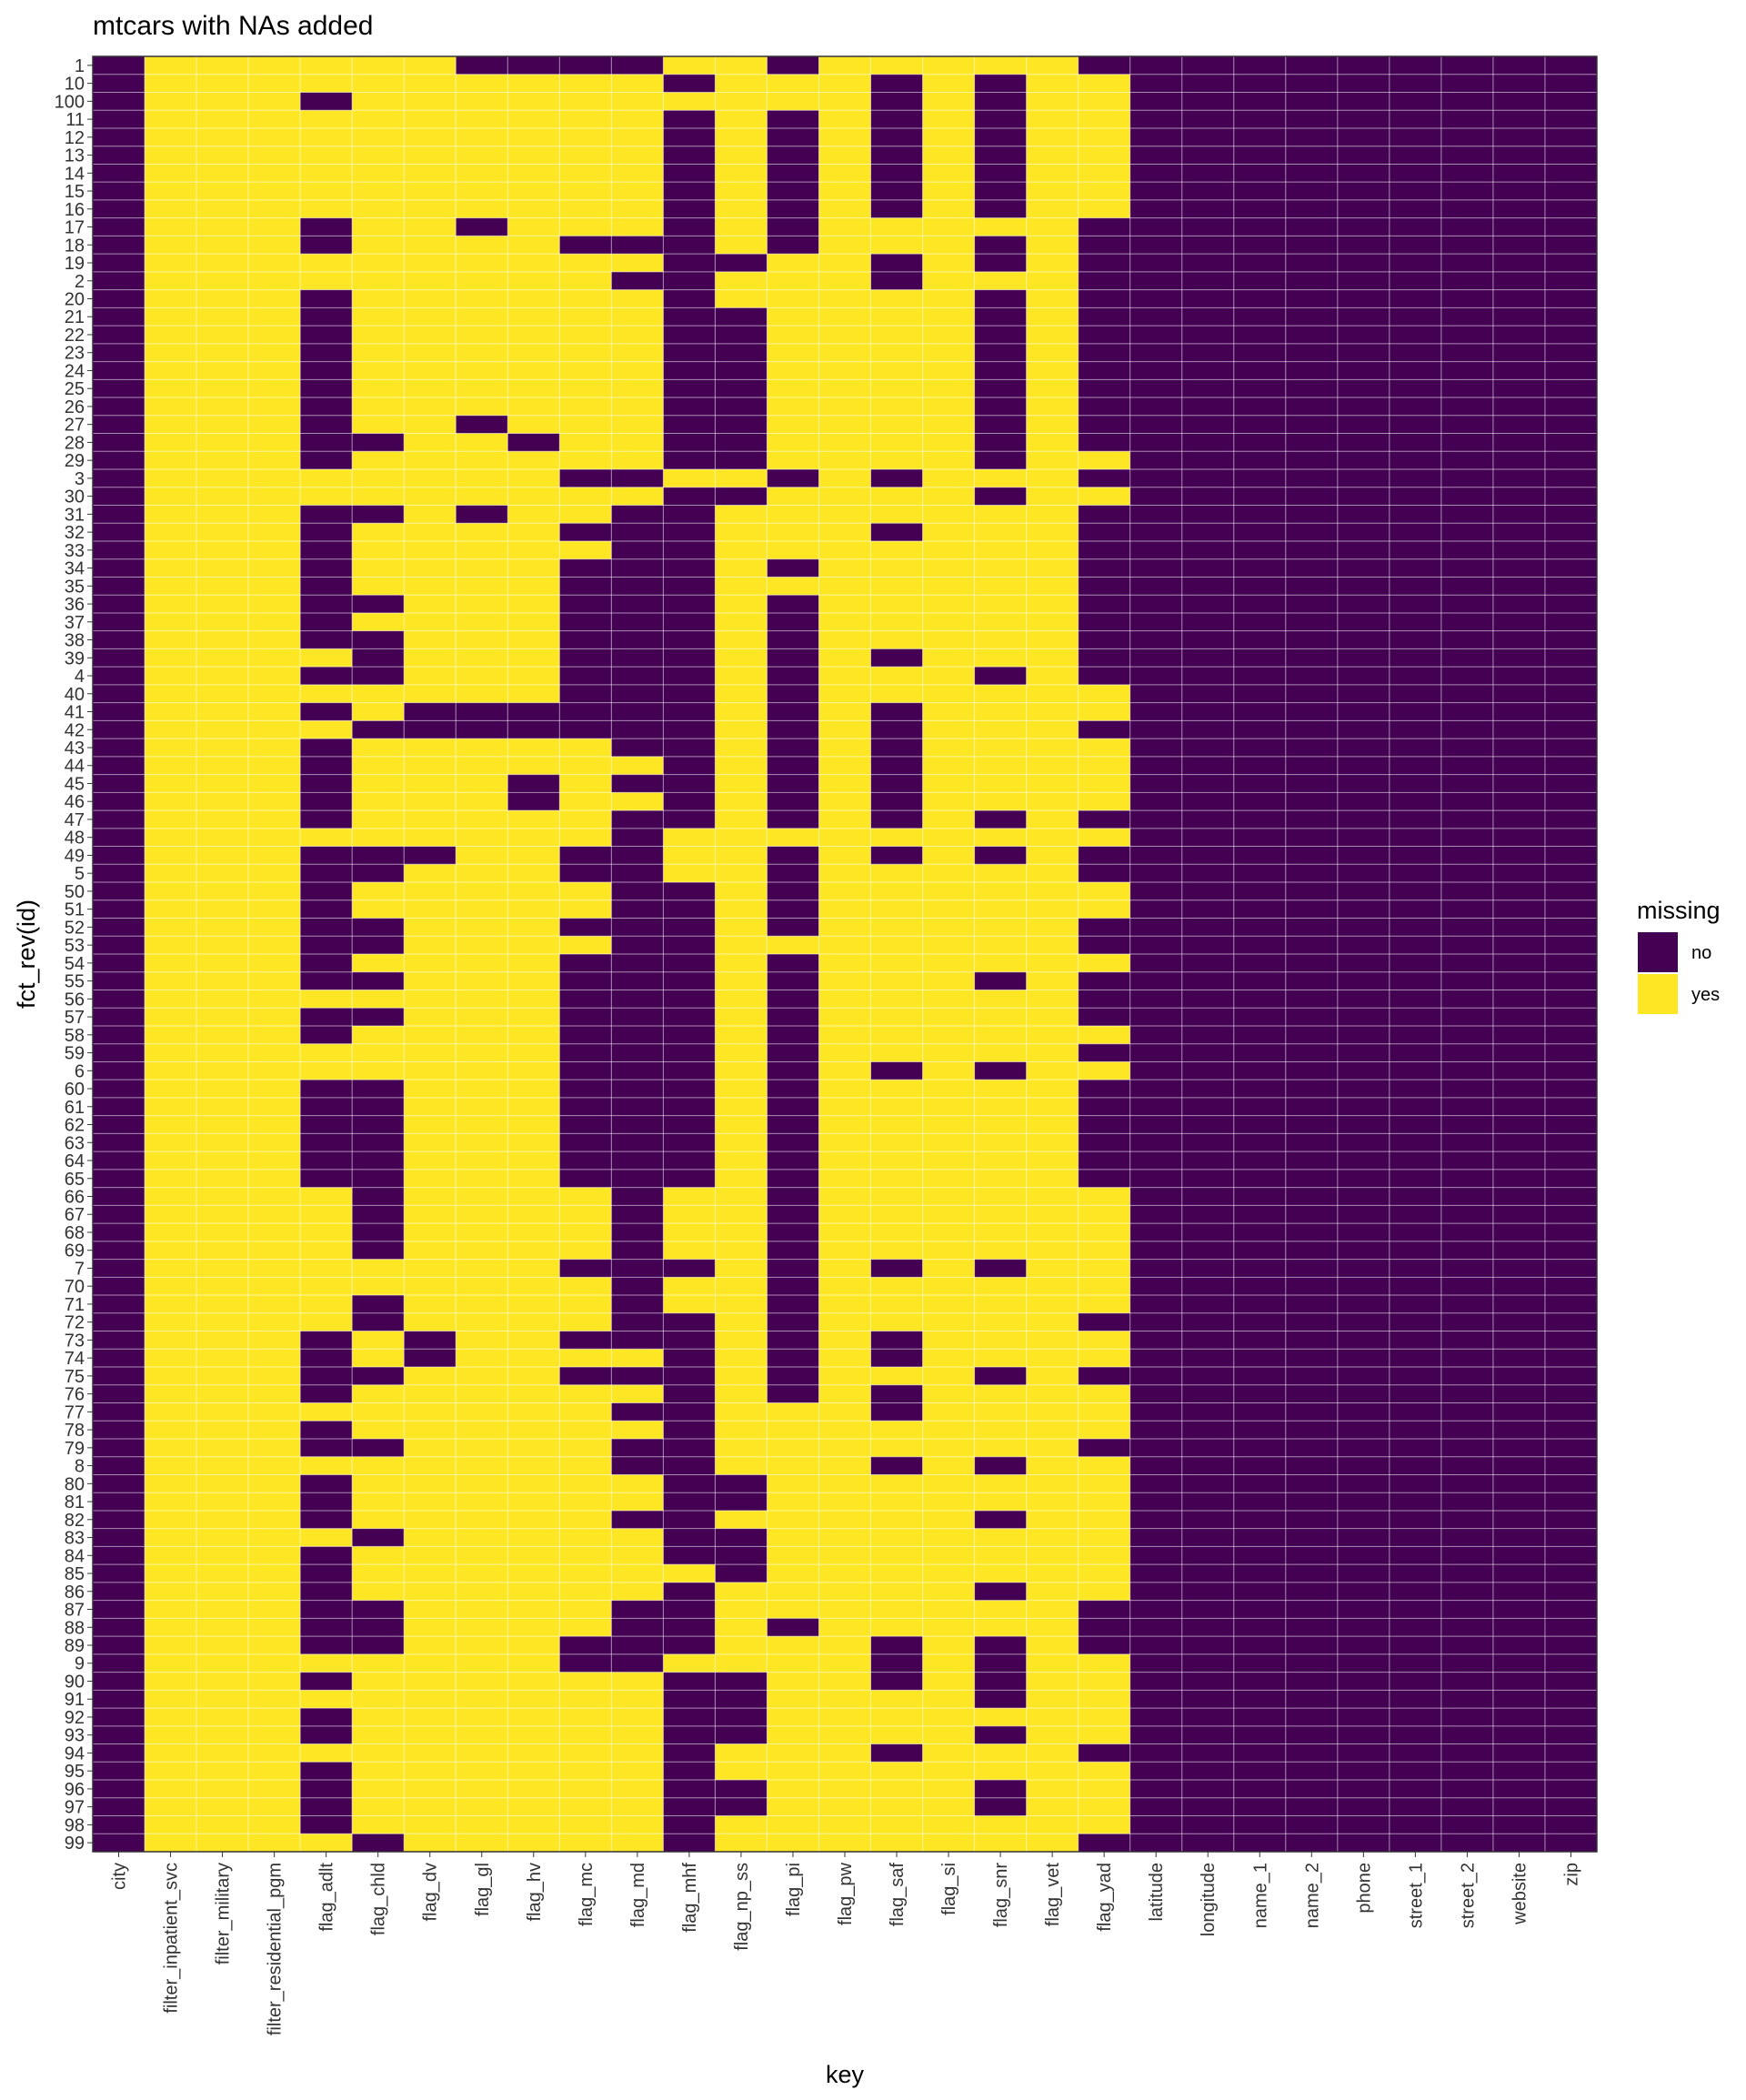 This screenshot has width=1746, height=2100. What do you see at coordinates (75, 1593) in the screenshot?
I see `y-tick-label: 86` at bounding box center [75, 1593].